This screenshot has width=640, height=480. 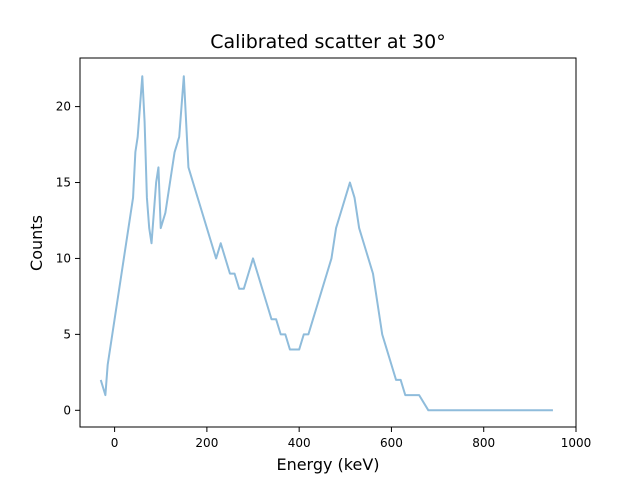 What do you see at coordinates (351, 438) in the screenshot?
I see `x-axis: 0 200 400 600 800 1000` at bounding box center [351, 438].